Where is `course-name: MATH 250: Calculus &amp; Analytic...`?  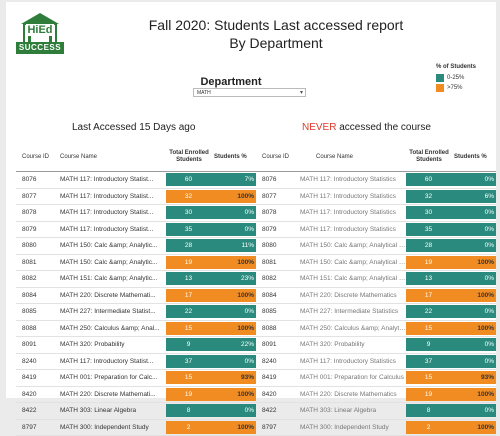 course-name: MATH 250: Calculus &amp; Analytic... is located at coordinates (353, 328).